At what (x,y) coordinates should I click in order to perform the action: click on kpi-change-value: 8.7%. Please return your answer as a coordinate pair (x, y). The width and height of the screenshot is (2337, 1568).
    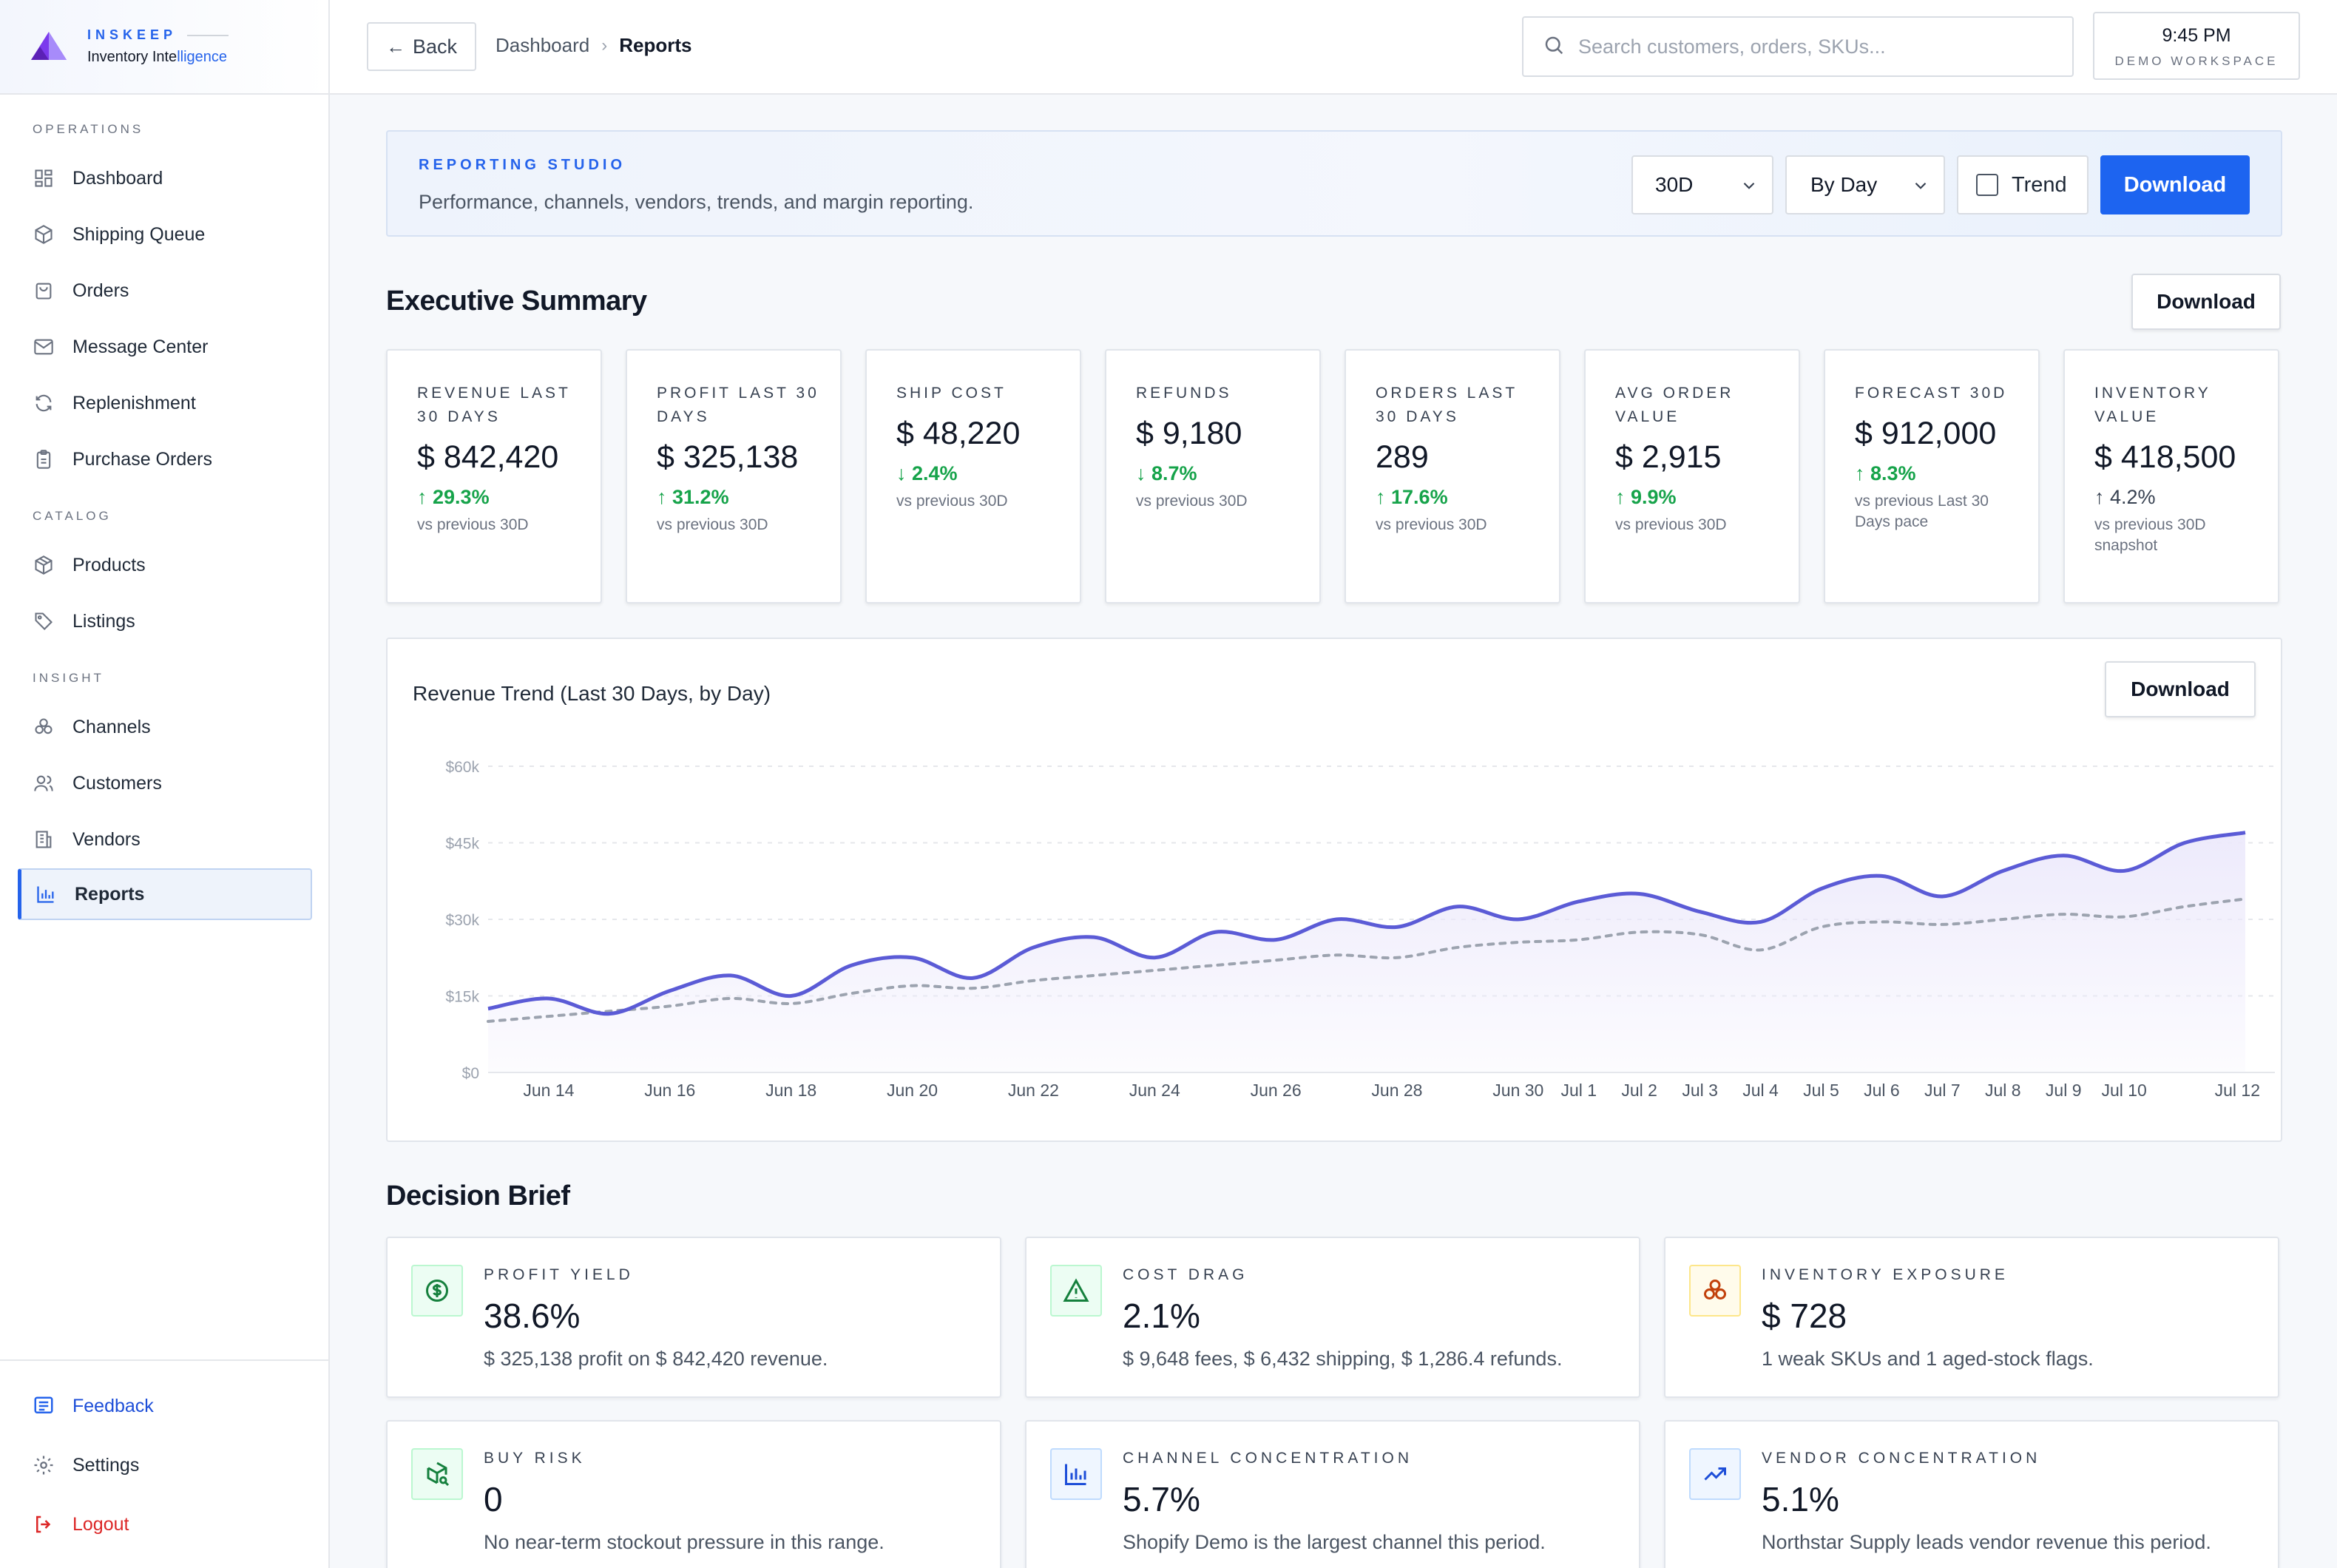
    Looking at the image, I should click on (1174, 473).